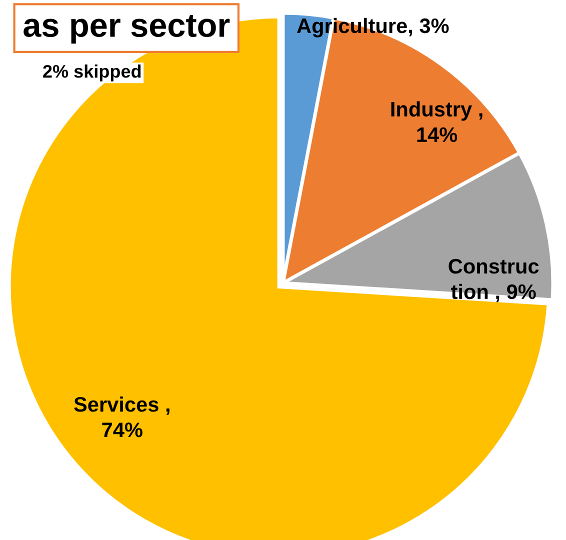  Describe the element at coordinates (127, 29) in the screenshot. I see `chart-title: as per sector` at that location.